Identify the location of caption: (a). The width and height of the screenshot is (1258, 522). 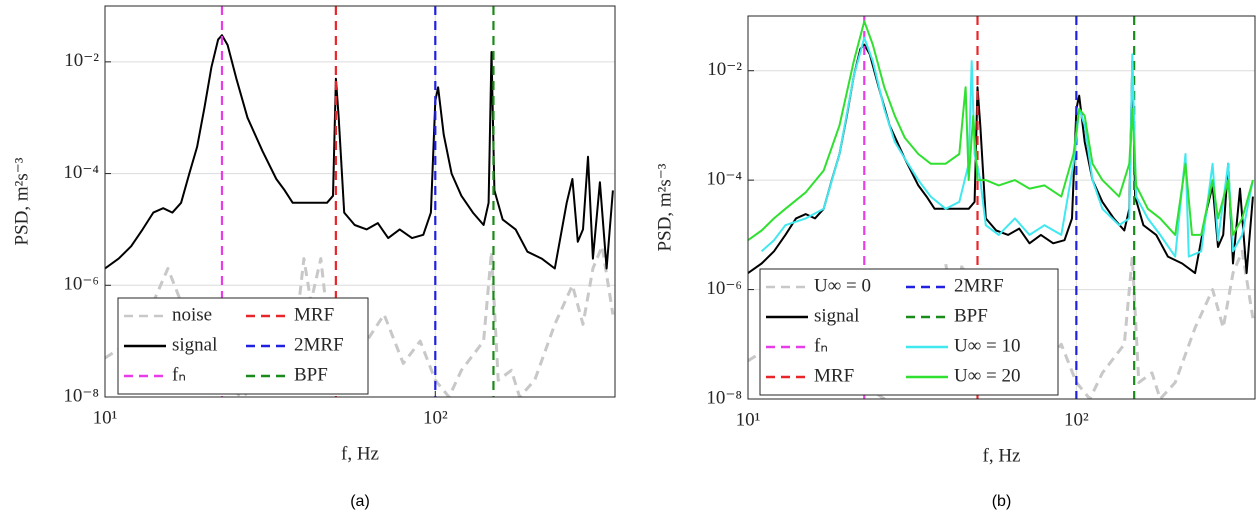
(360, 501).